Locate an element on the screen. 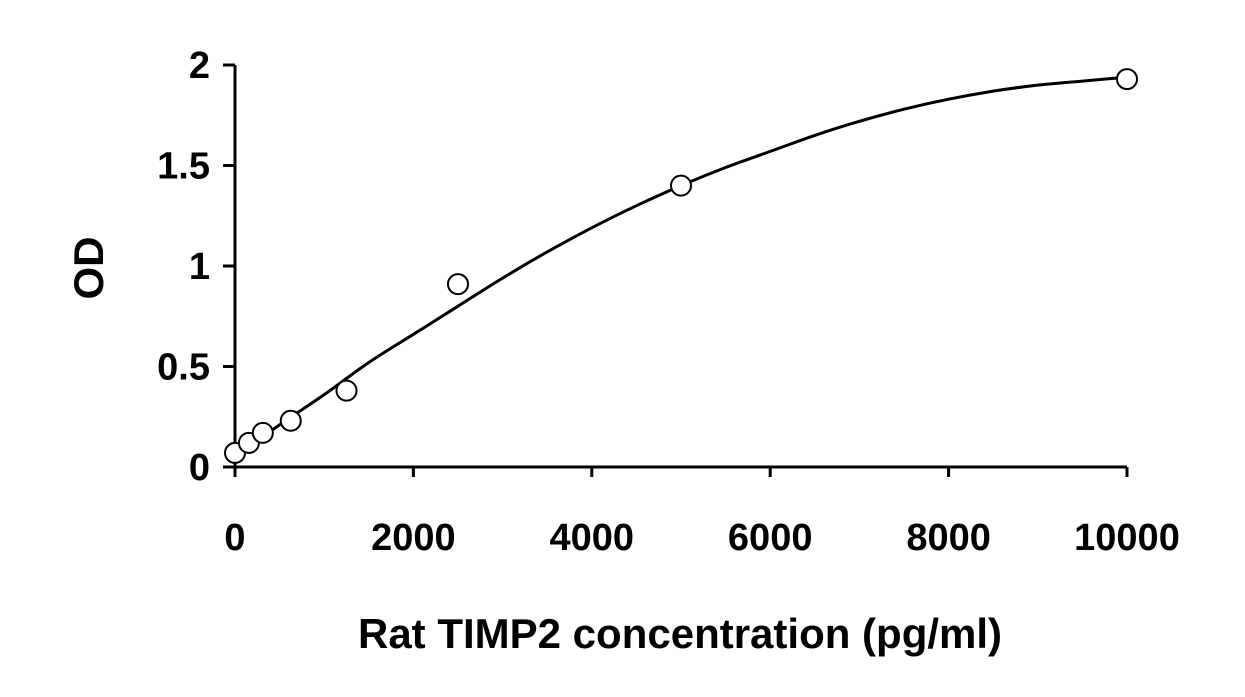 Image resolution: width=1245 pixels, height=697 pixels. x-tick-label: 6000 is located at coordinates (770, 538).